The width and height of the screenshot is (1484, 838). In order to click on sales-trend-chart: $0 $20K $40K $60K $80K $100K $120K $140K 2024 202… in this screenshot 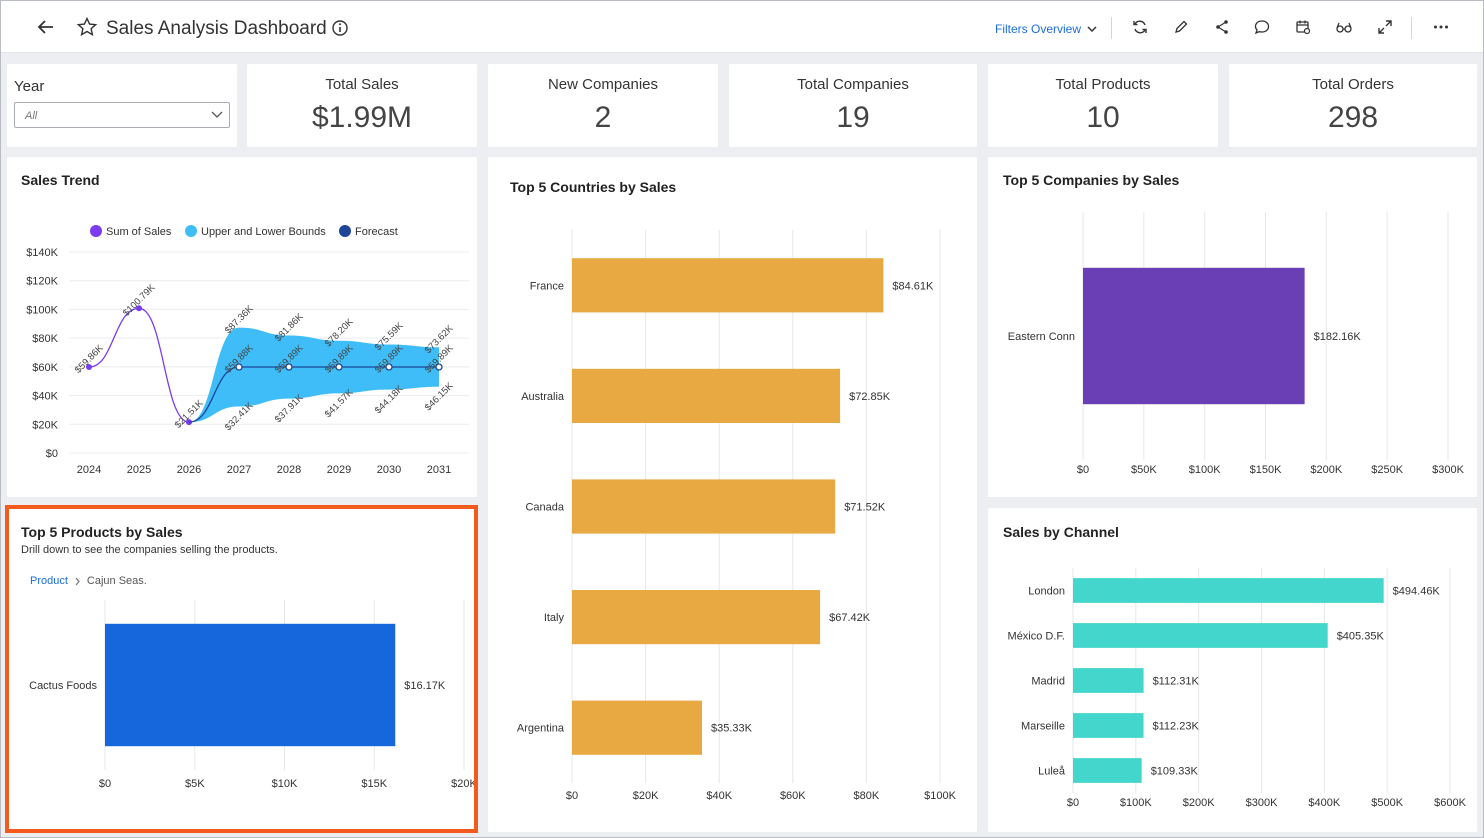, I will do `click(247, 350)`.